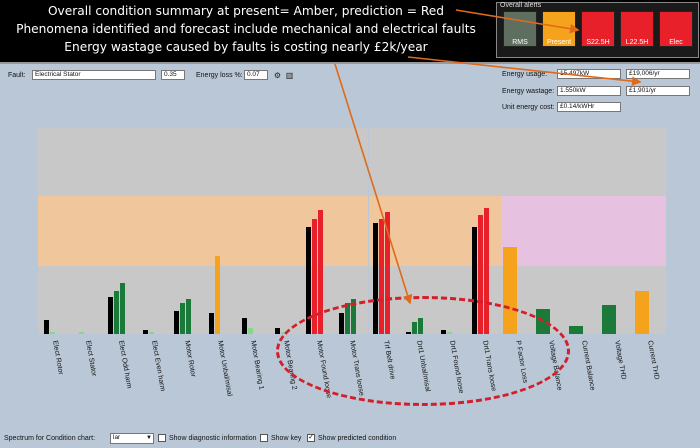 This screenshot has width=700, height=448. I want to click on overall-alerts-title: Overall alerts, so click(521, 5).